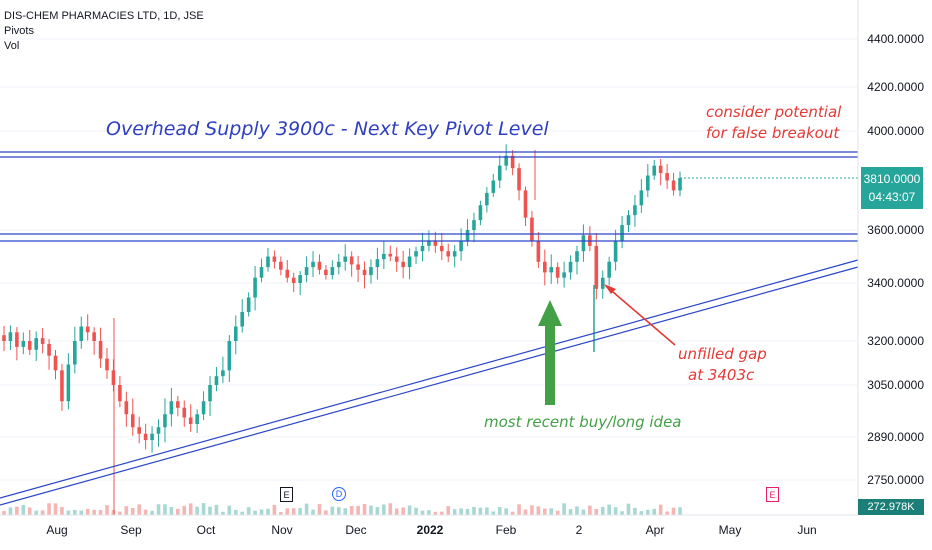  I want to click on x-tick-label: Oct, so click(206, 530).